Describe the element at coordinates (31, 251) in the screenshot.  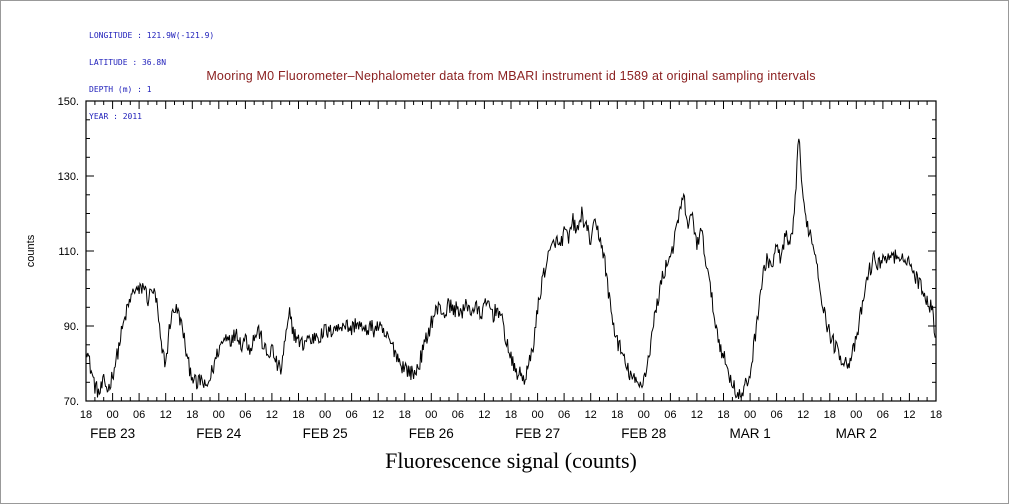
I see `y-axis-title: counts` at that location.